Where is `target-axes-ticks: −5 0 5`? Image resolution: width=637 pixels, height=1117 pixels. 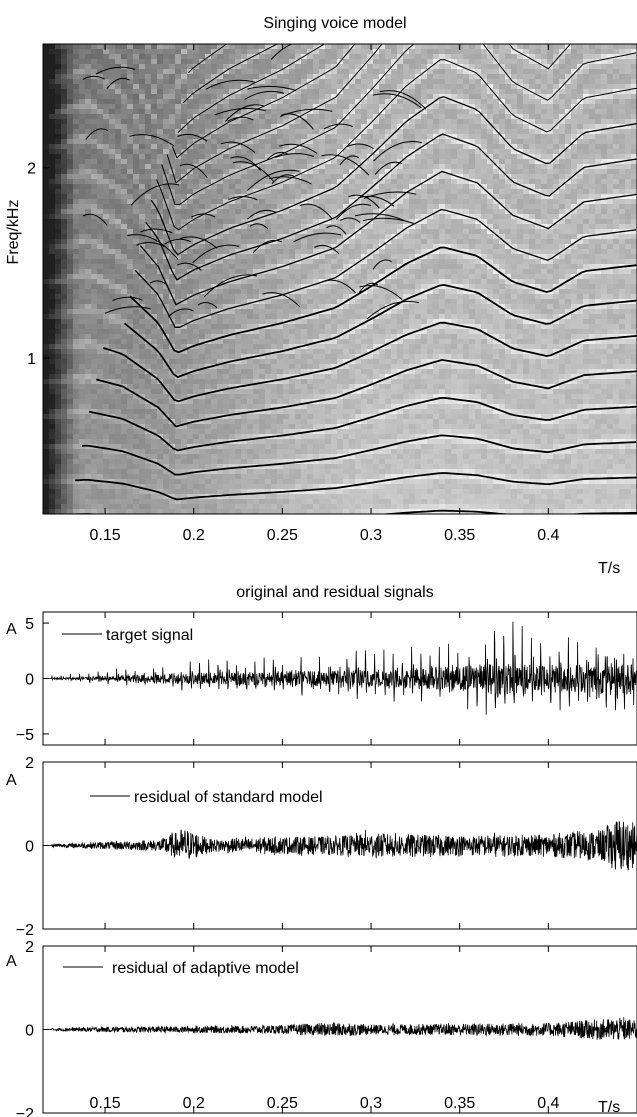 target-axes-ticks: −5 0 5 is located at coordinates (282, 678).